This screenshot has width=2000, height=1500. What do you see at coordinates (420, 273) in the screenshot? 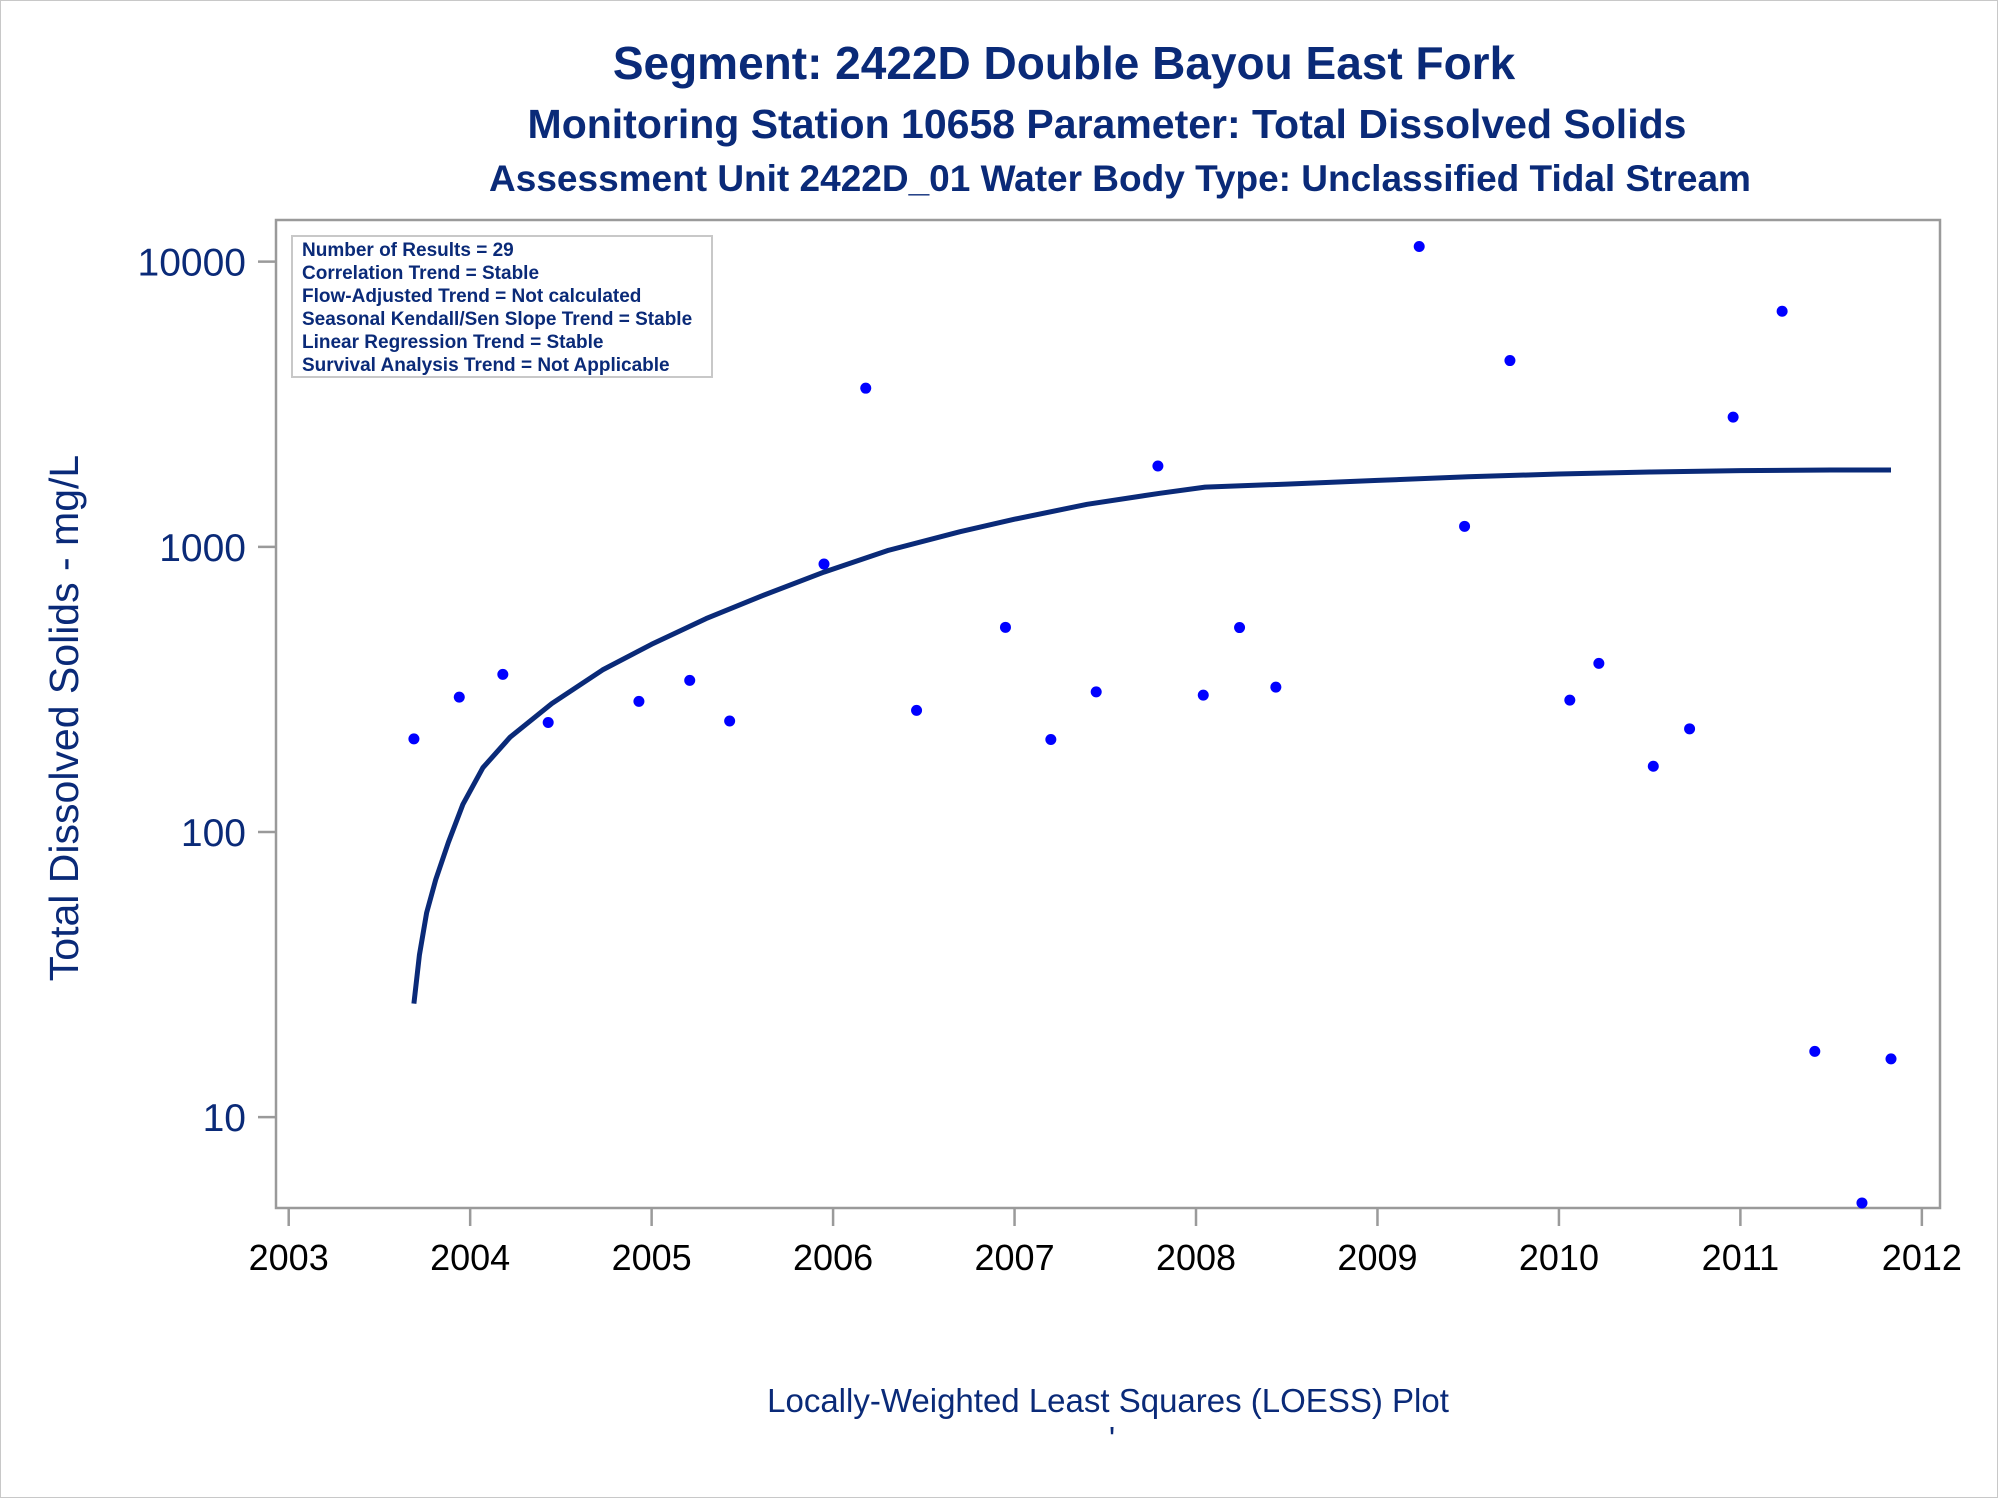
I see `stat-correlation-trend: Correlation Trend = Stable` at bounding box center [420, 273].